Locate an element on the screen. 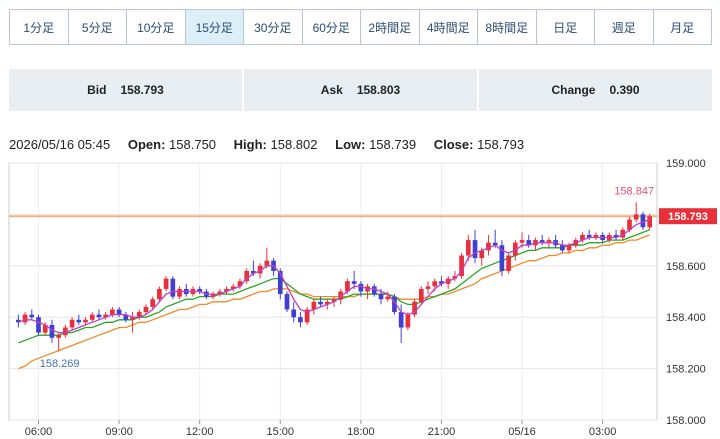 This screenshot has width=720, height=439. quote-row: Bid 158.793 Ask 158.803 Change 0.390 is located at coordinates (360, 90).